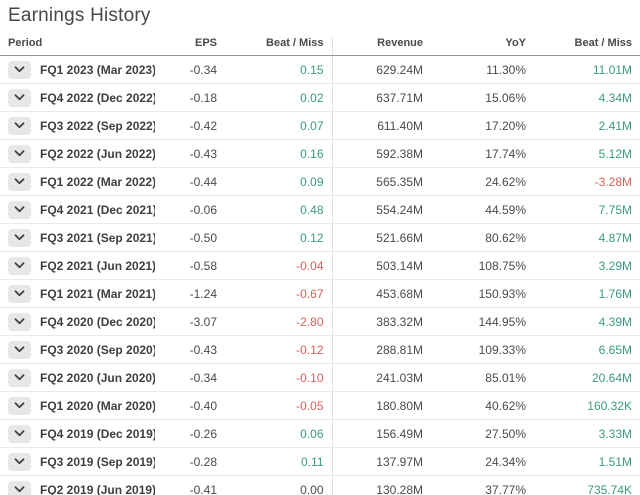 This screenshot has height=495, width=640. I want to click on revenue-value: 288.81M, so click(381, 349).